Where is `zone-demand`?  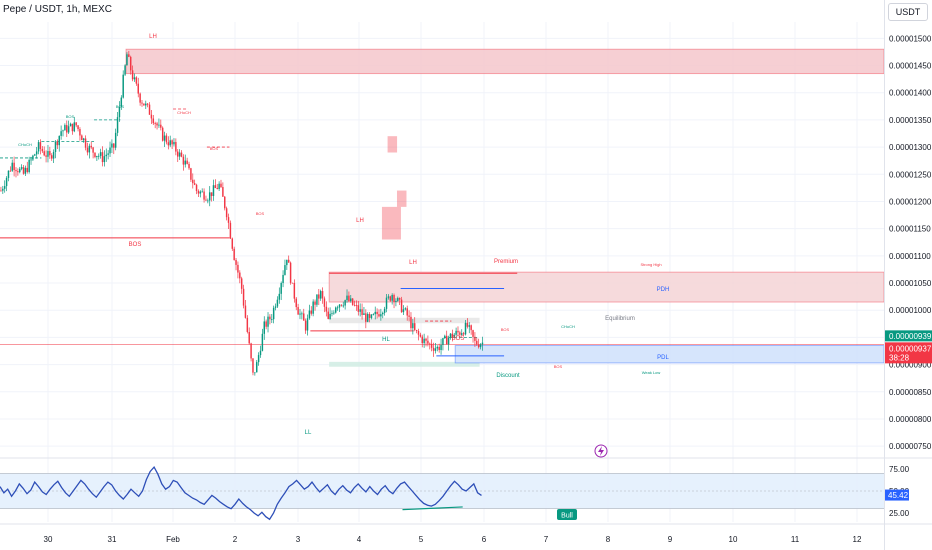
zone-demand is located at coordinates (669, 354).